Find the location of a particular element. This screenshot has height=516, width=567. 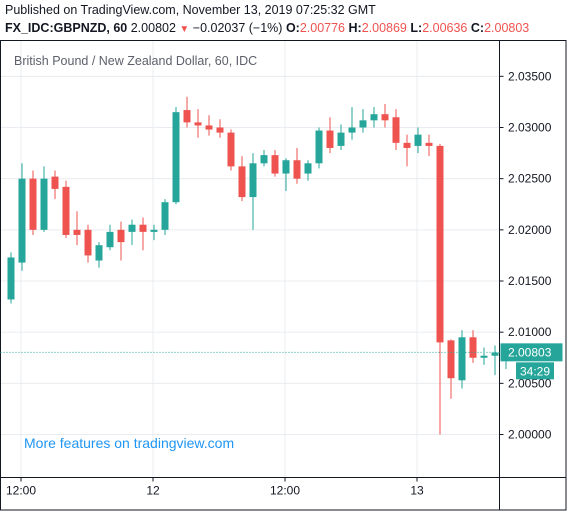

close-label: C: is located at coordinates (477, 28).